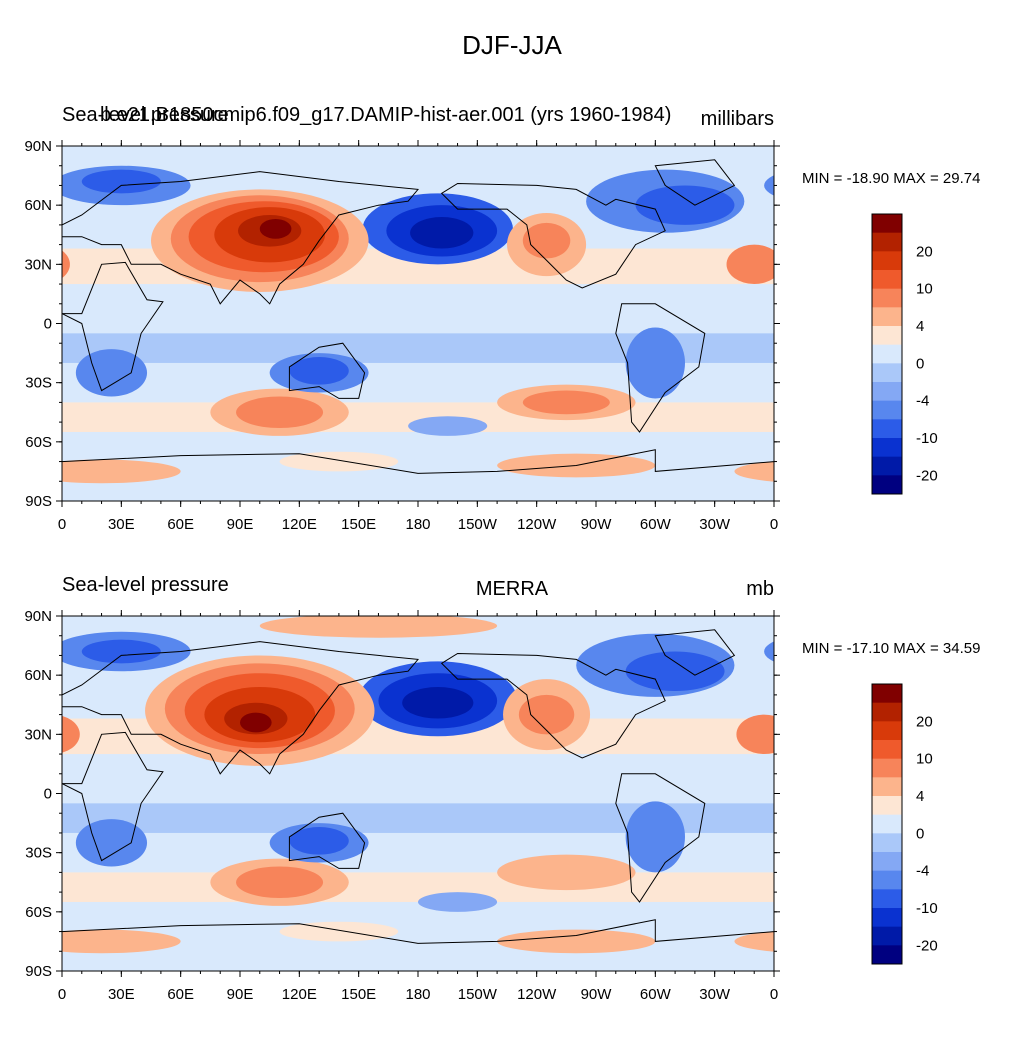 The image size is (1024, 1040). What do you see at coordinates (760, 589) in the screenshot?
I see `panel-units-label: mb` at bounding box center [760, 589].